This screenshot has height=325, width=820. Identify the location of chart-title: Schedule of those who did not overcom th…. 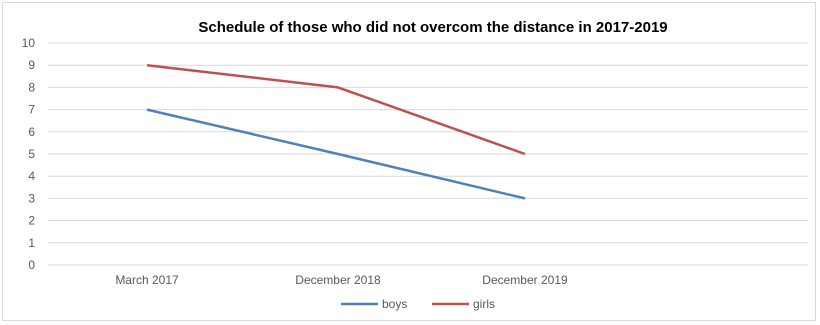
(432, 27).